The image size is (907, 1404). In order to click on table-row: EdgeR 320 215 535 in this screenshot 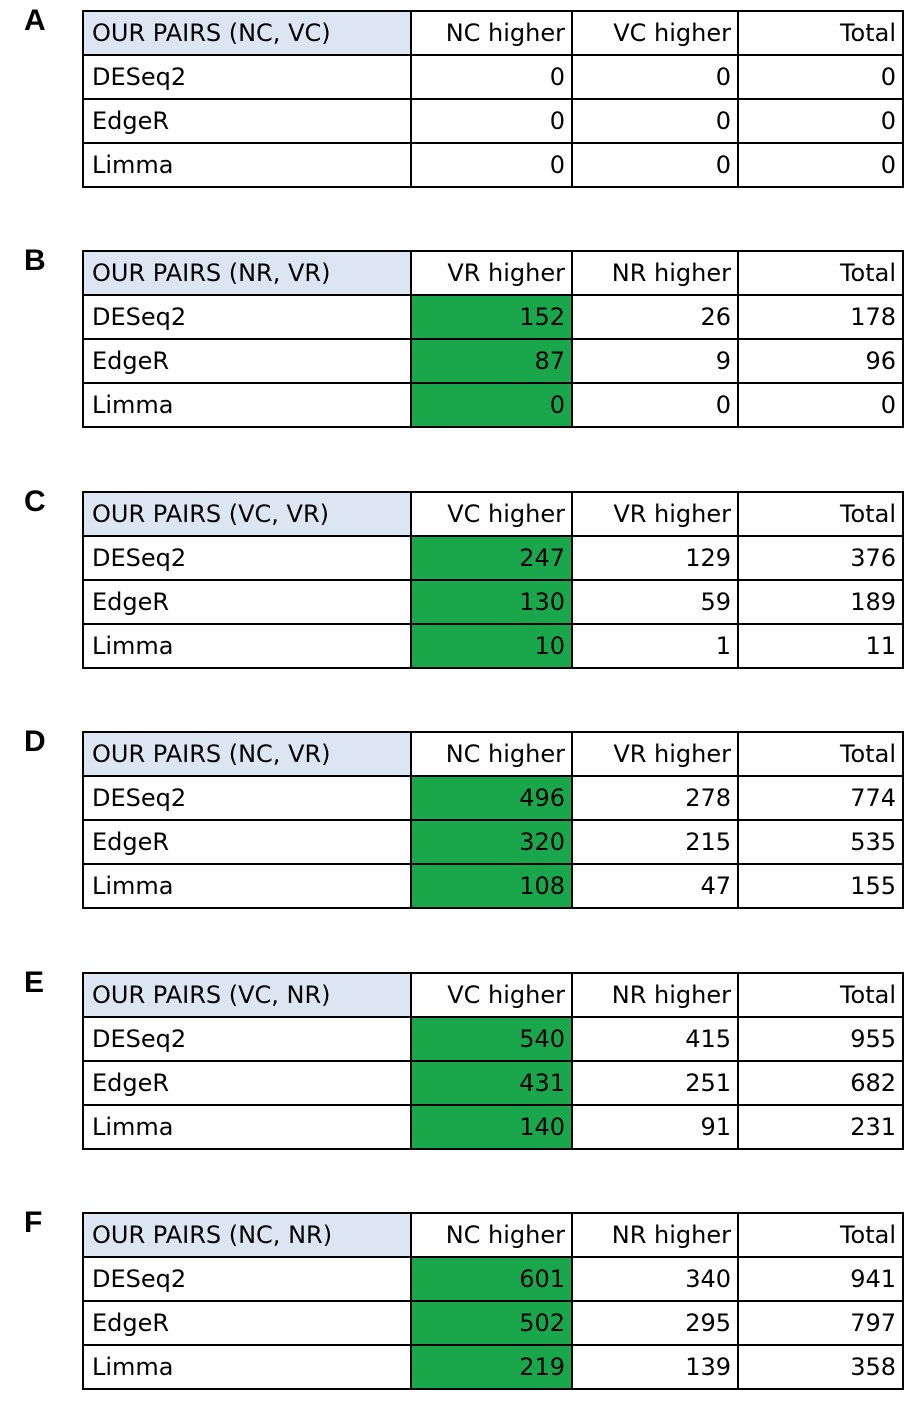, I will do `click(493, 842)`.